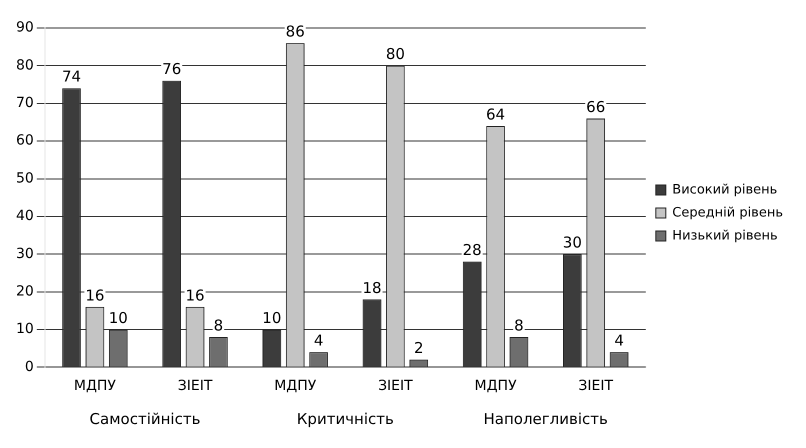 The height and width of the screenshot is (448, 806). I want to click on data-label: 64, so click(496, 114).